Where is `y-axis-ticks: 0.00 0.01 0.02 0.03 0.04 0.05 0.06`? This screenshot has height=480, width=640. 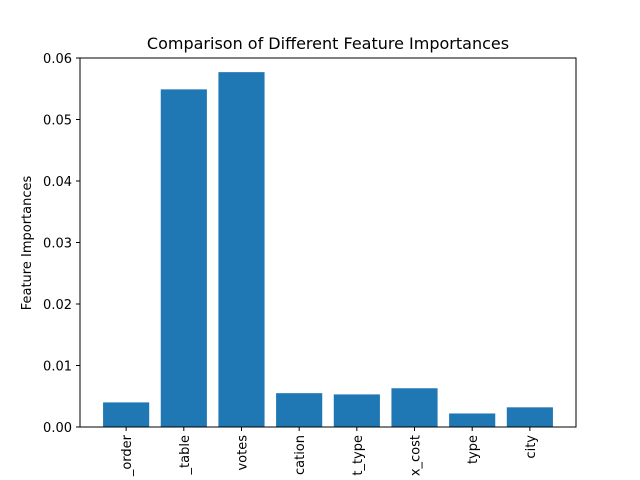
y-axis-ticks: 0.00 0.01 0.02 0.03 0.04 0.05 0.06 is located at coordinates (61, 244).